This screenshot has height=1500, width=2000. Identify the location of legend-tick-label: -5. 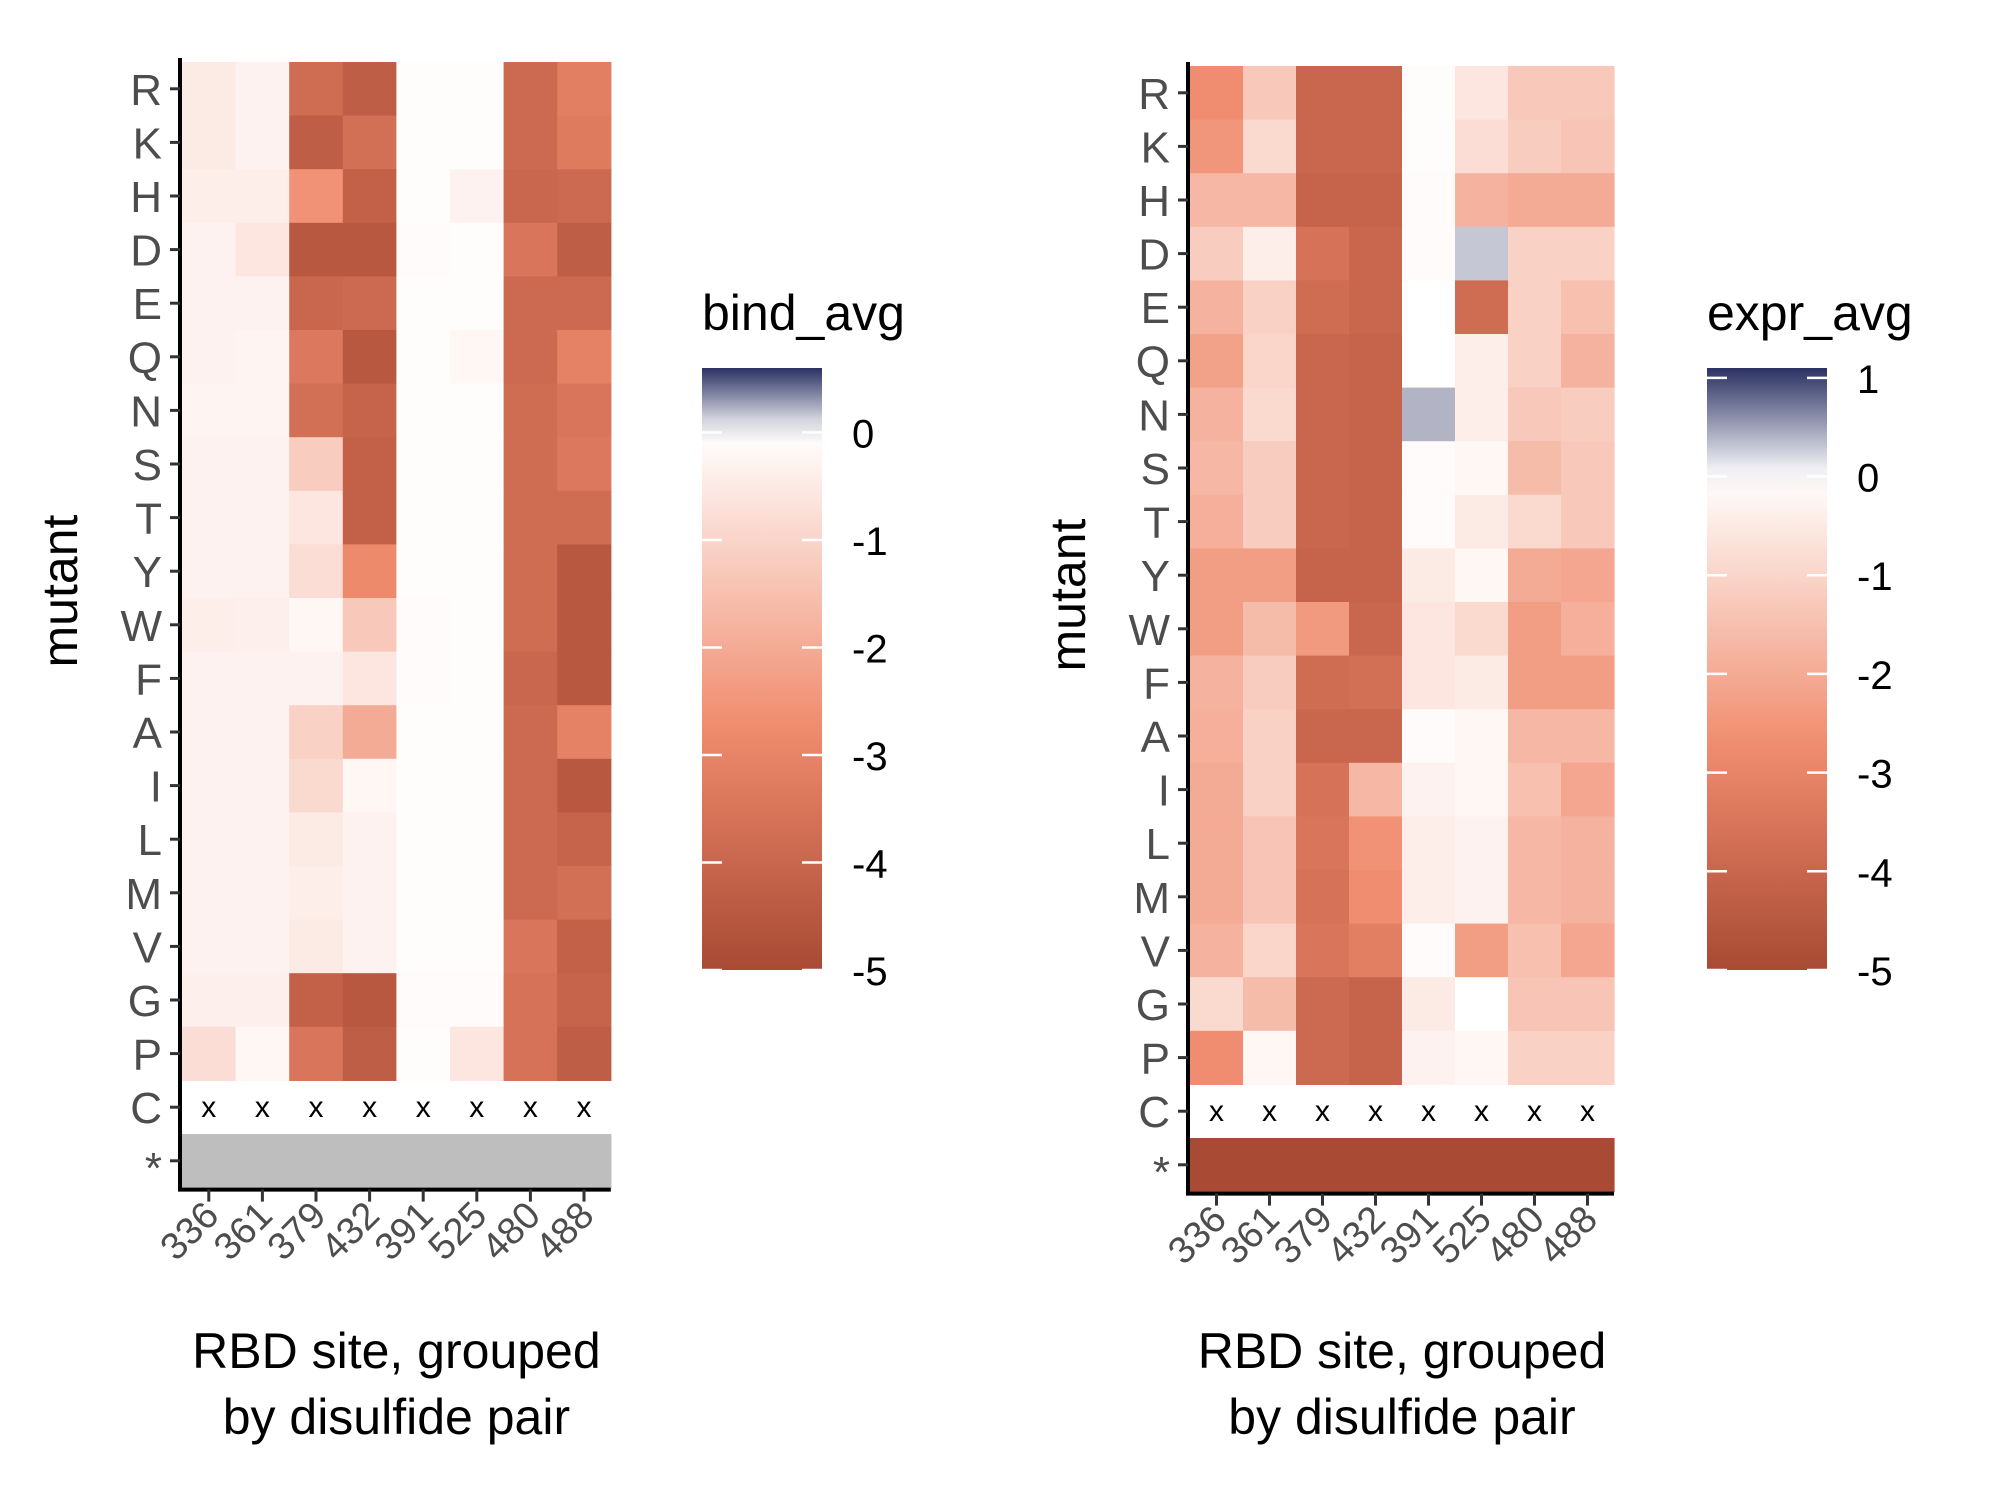
(1875, 972).